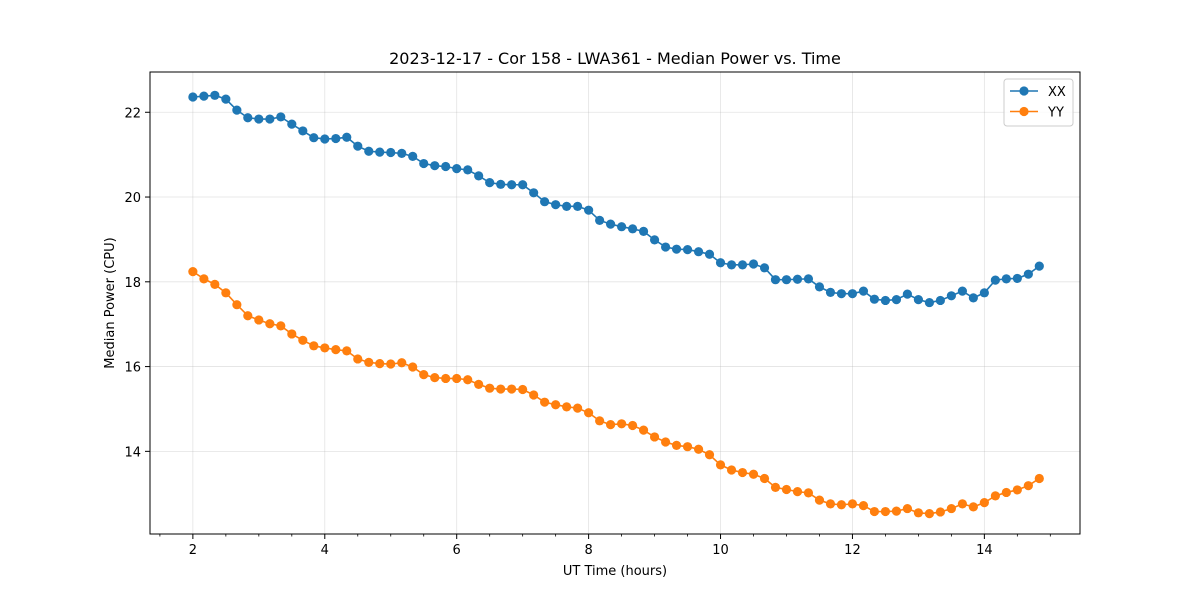  Describe the element at coordinates (110, 302) in the screenshot. I see `y-axis-label: Median Power (CPU)` at that location.